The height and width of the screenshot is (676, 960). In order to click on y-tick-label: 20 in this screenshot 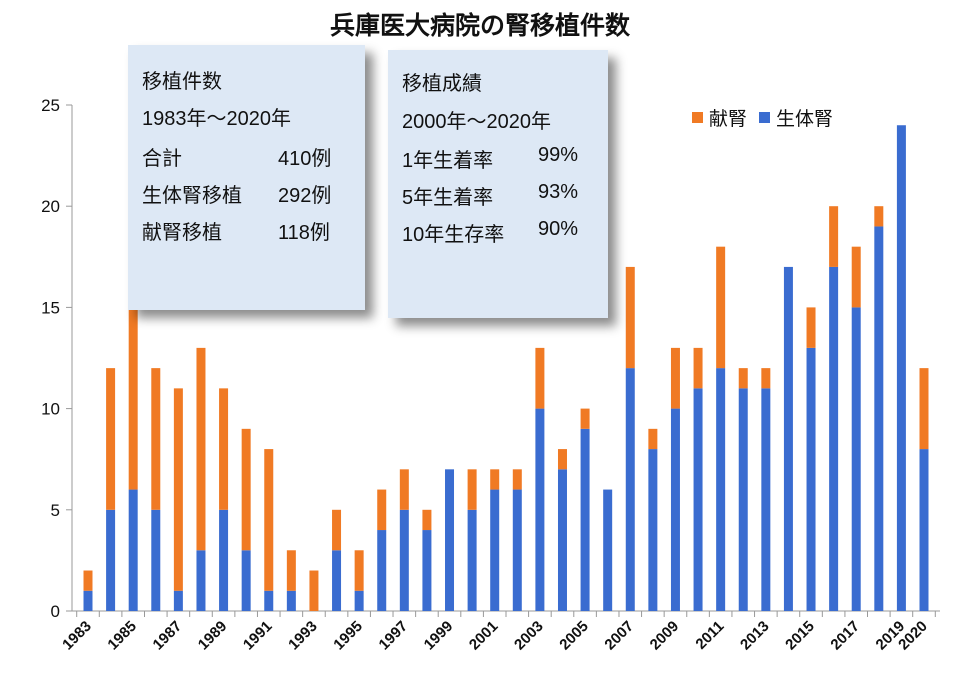, I will do `click(50, 206)`.